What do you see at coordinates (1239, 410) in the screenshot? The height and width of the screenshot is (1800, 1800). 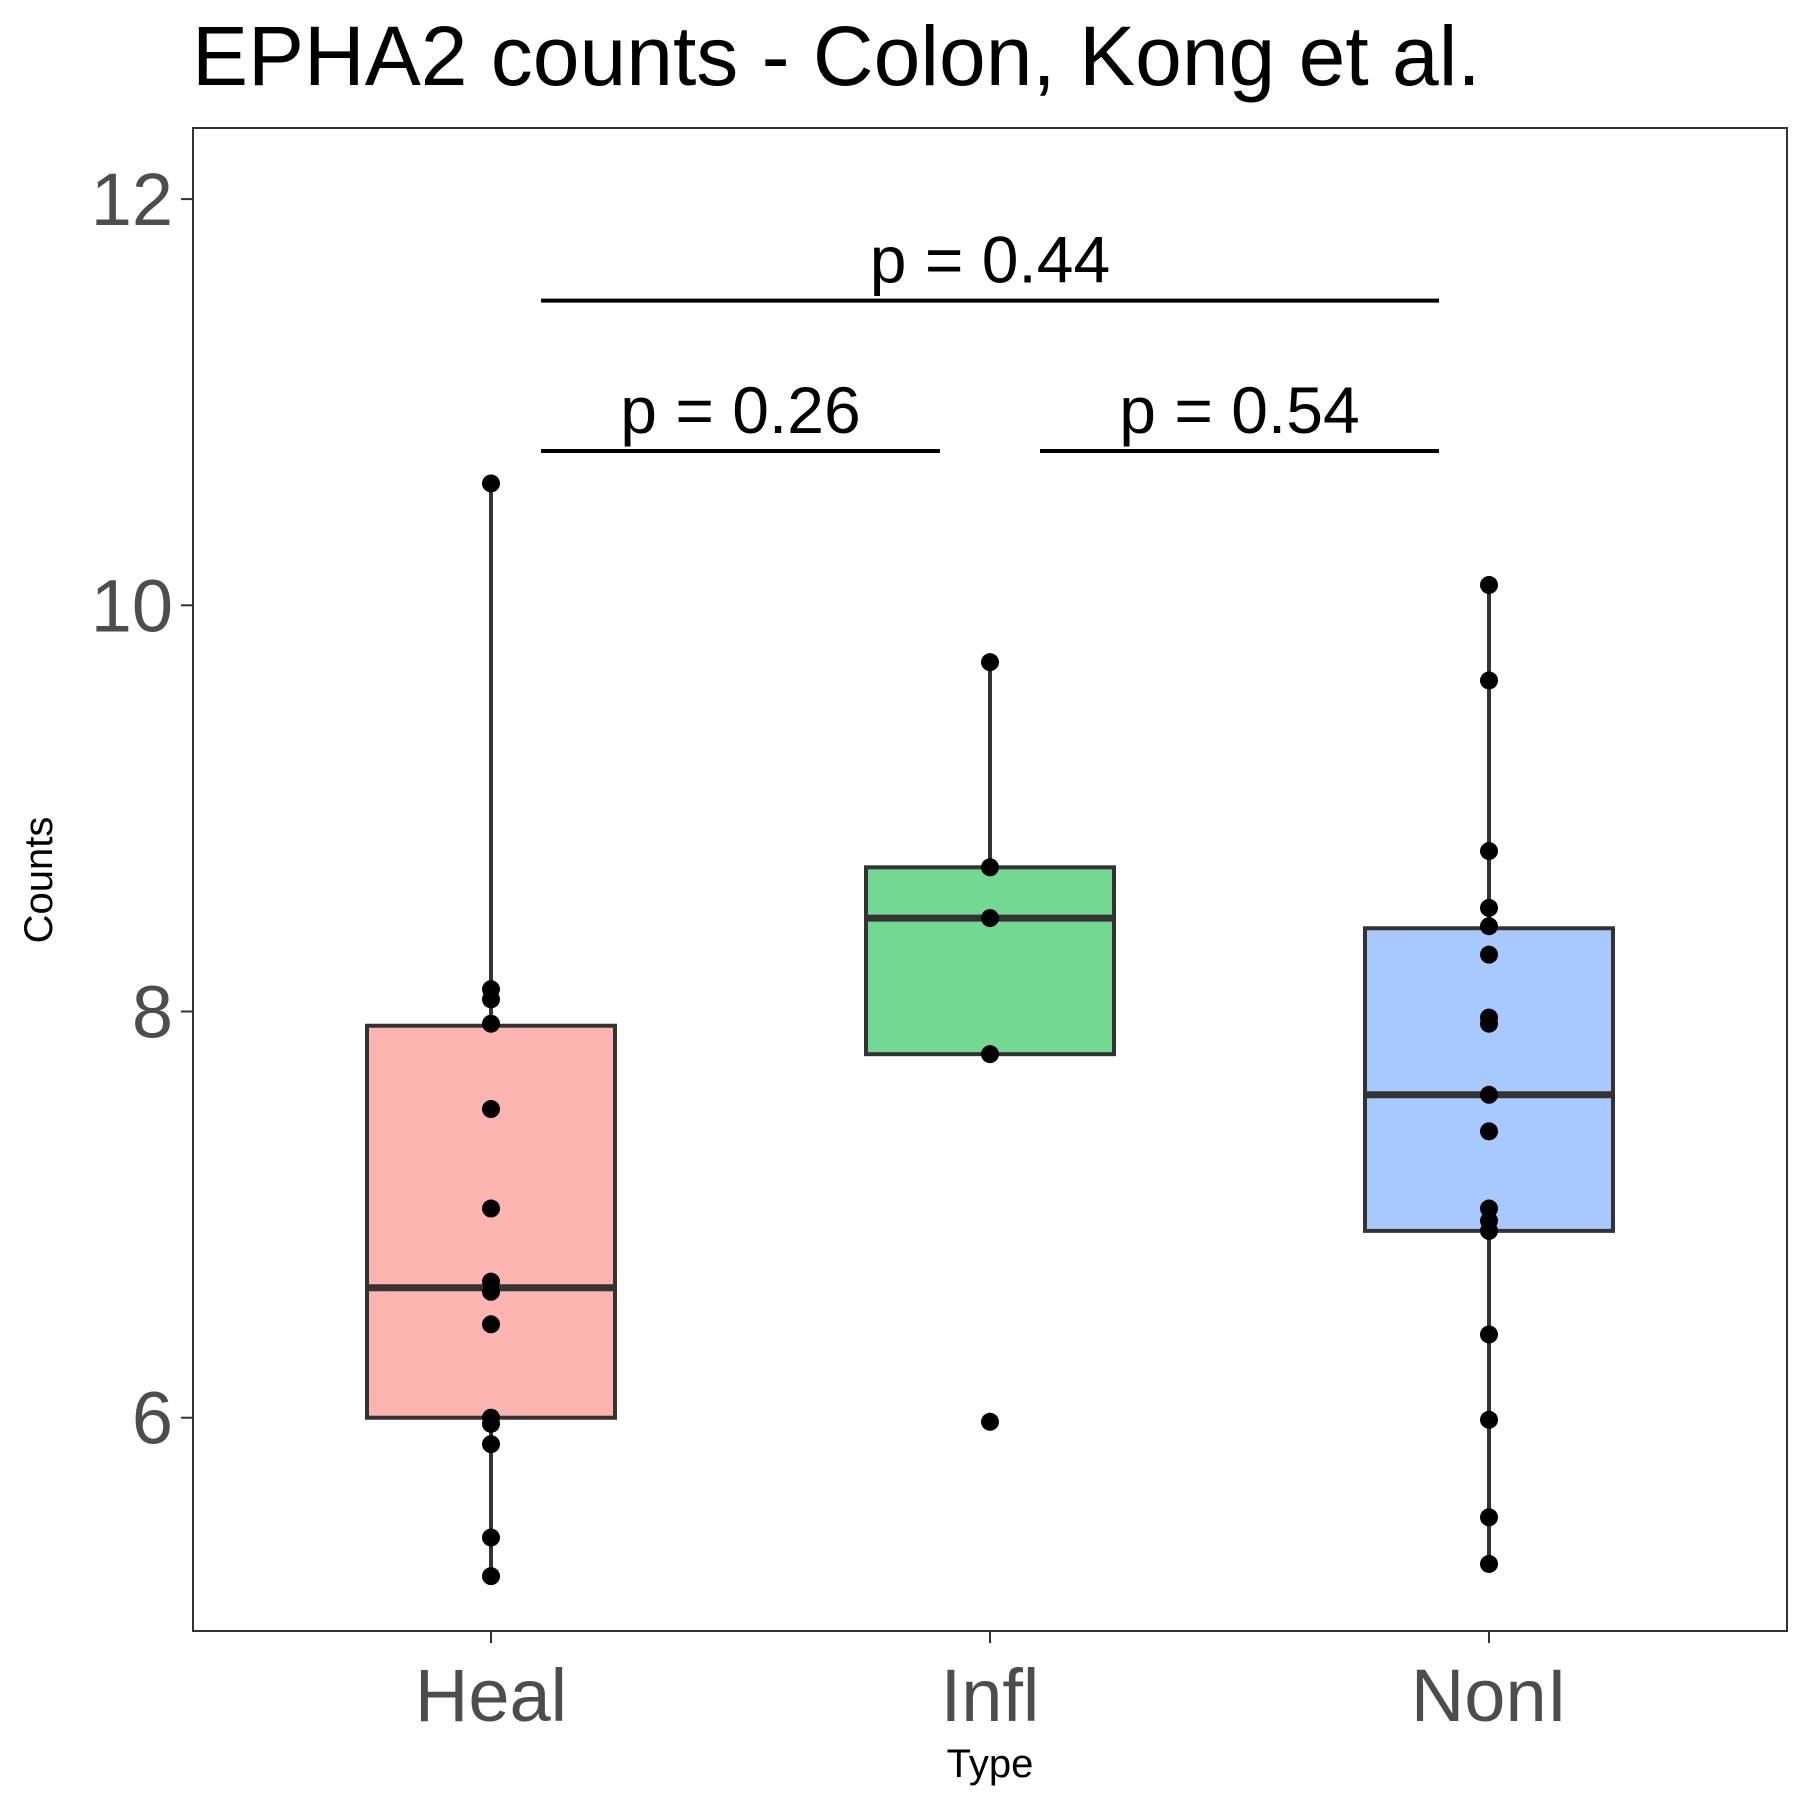 I see `p-value-label-2: p = 0.54` at bounding box center [1239, 410].